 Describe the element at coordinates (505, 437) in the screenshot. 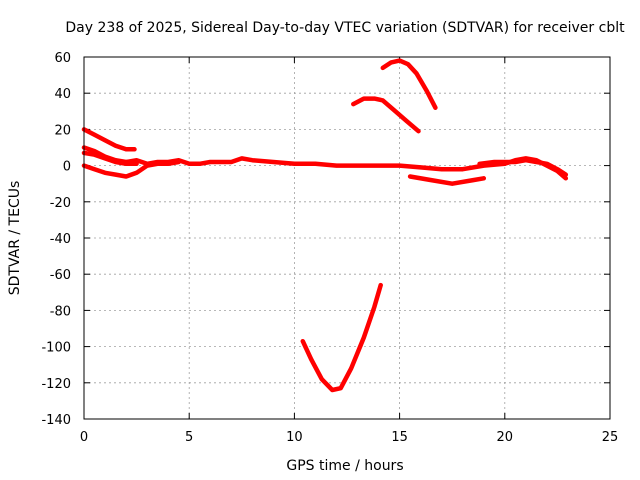

I see `x-tick-label: 20` at that location.